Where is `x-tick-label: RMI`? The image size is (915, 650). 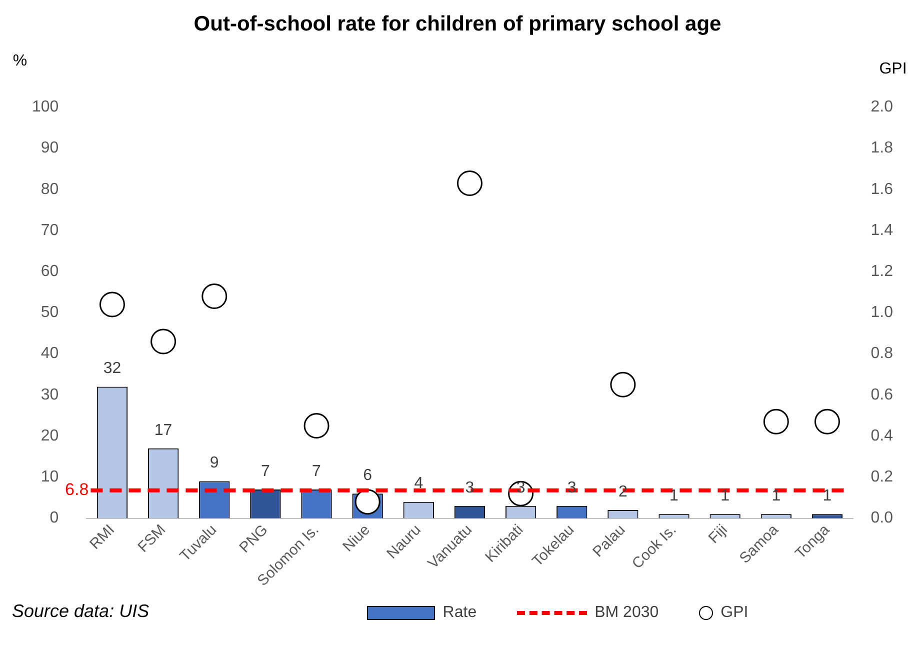
x-tick-label: RMI is located at coordinates (102, 537).